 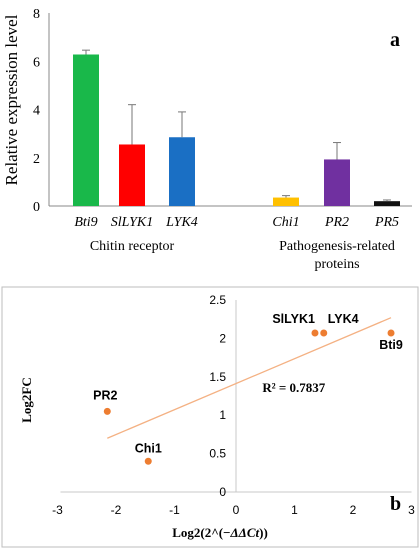 I want to click on panel-a-y-tick-label: 2, so click(x=36, y=159).